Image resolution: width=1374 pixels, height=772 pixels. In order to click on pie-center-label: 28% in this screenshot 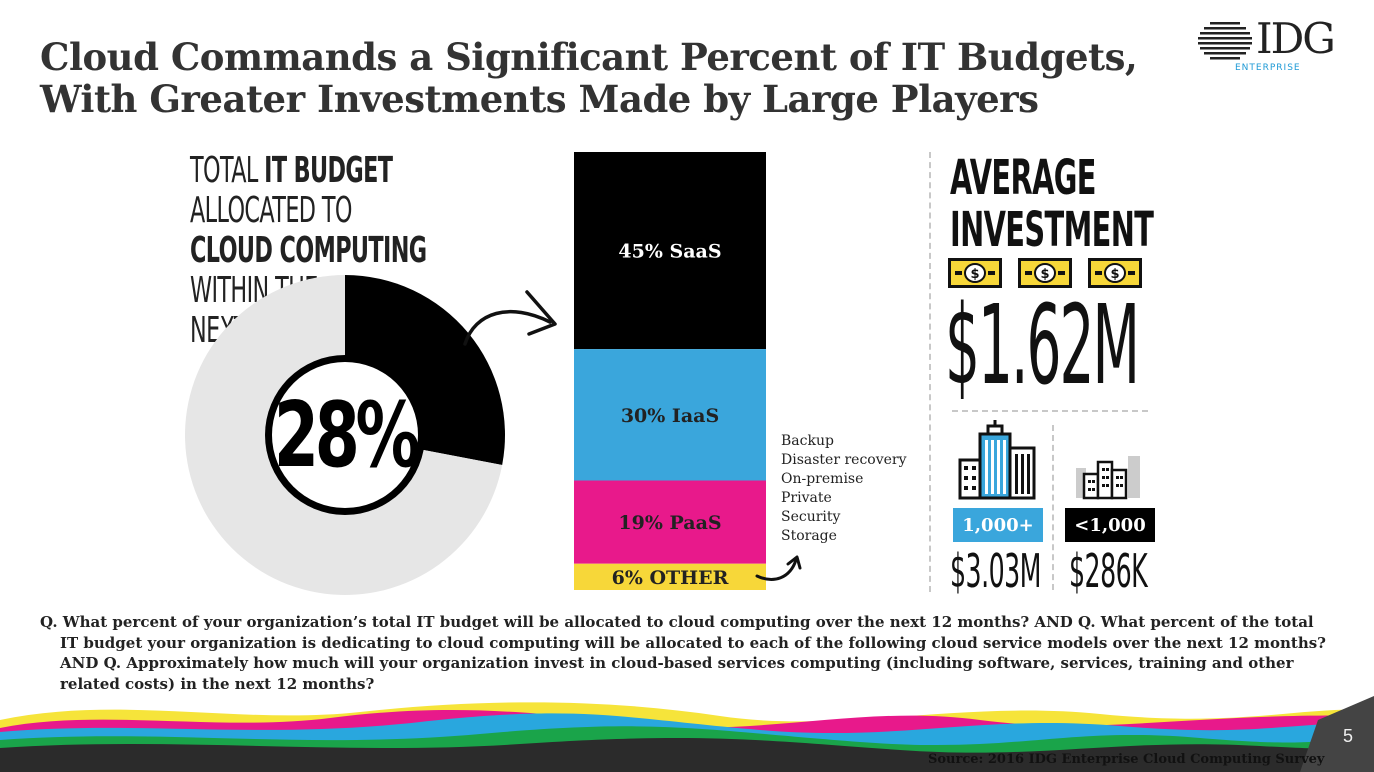, I will do `click(346, 435)`.